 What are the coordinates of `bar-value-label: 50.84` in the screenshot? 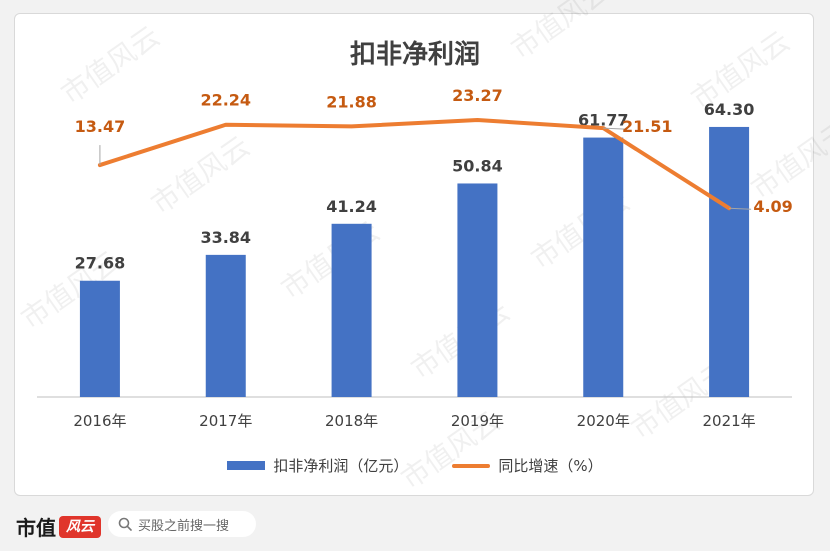 It's located at (477, 165).